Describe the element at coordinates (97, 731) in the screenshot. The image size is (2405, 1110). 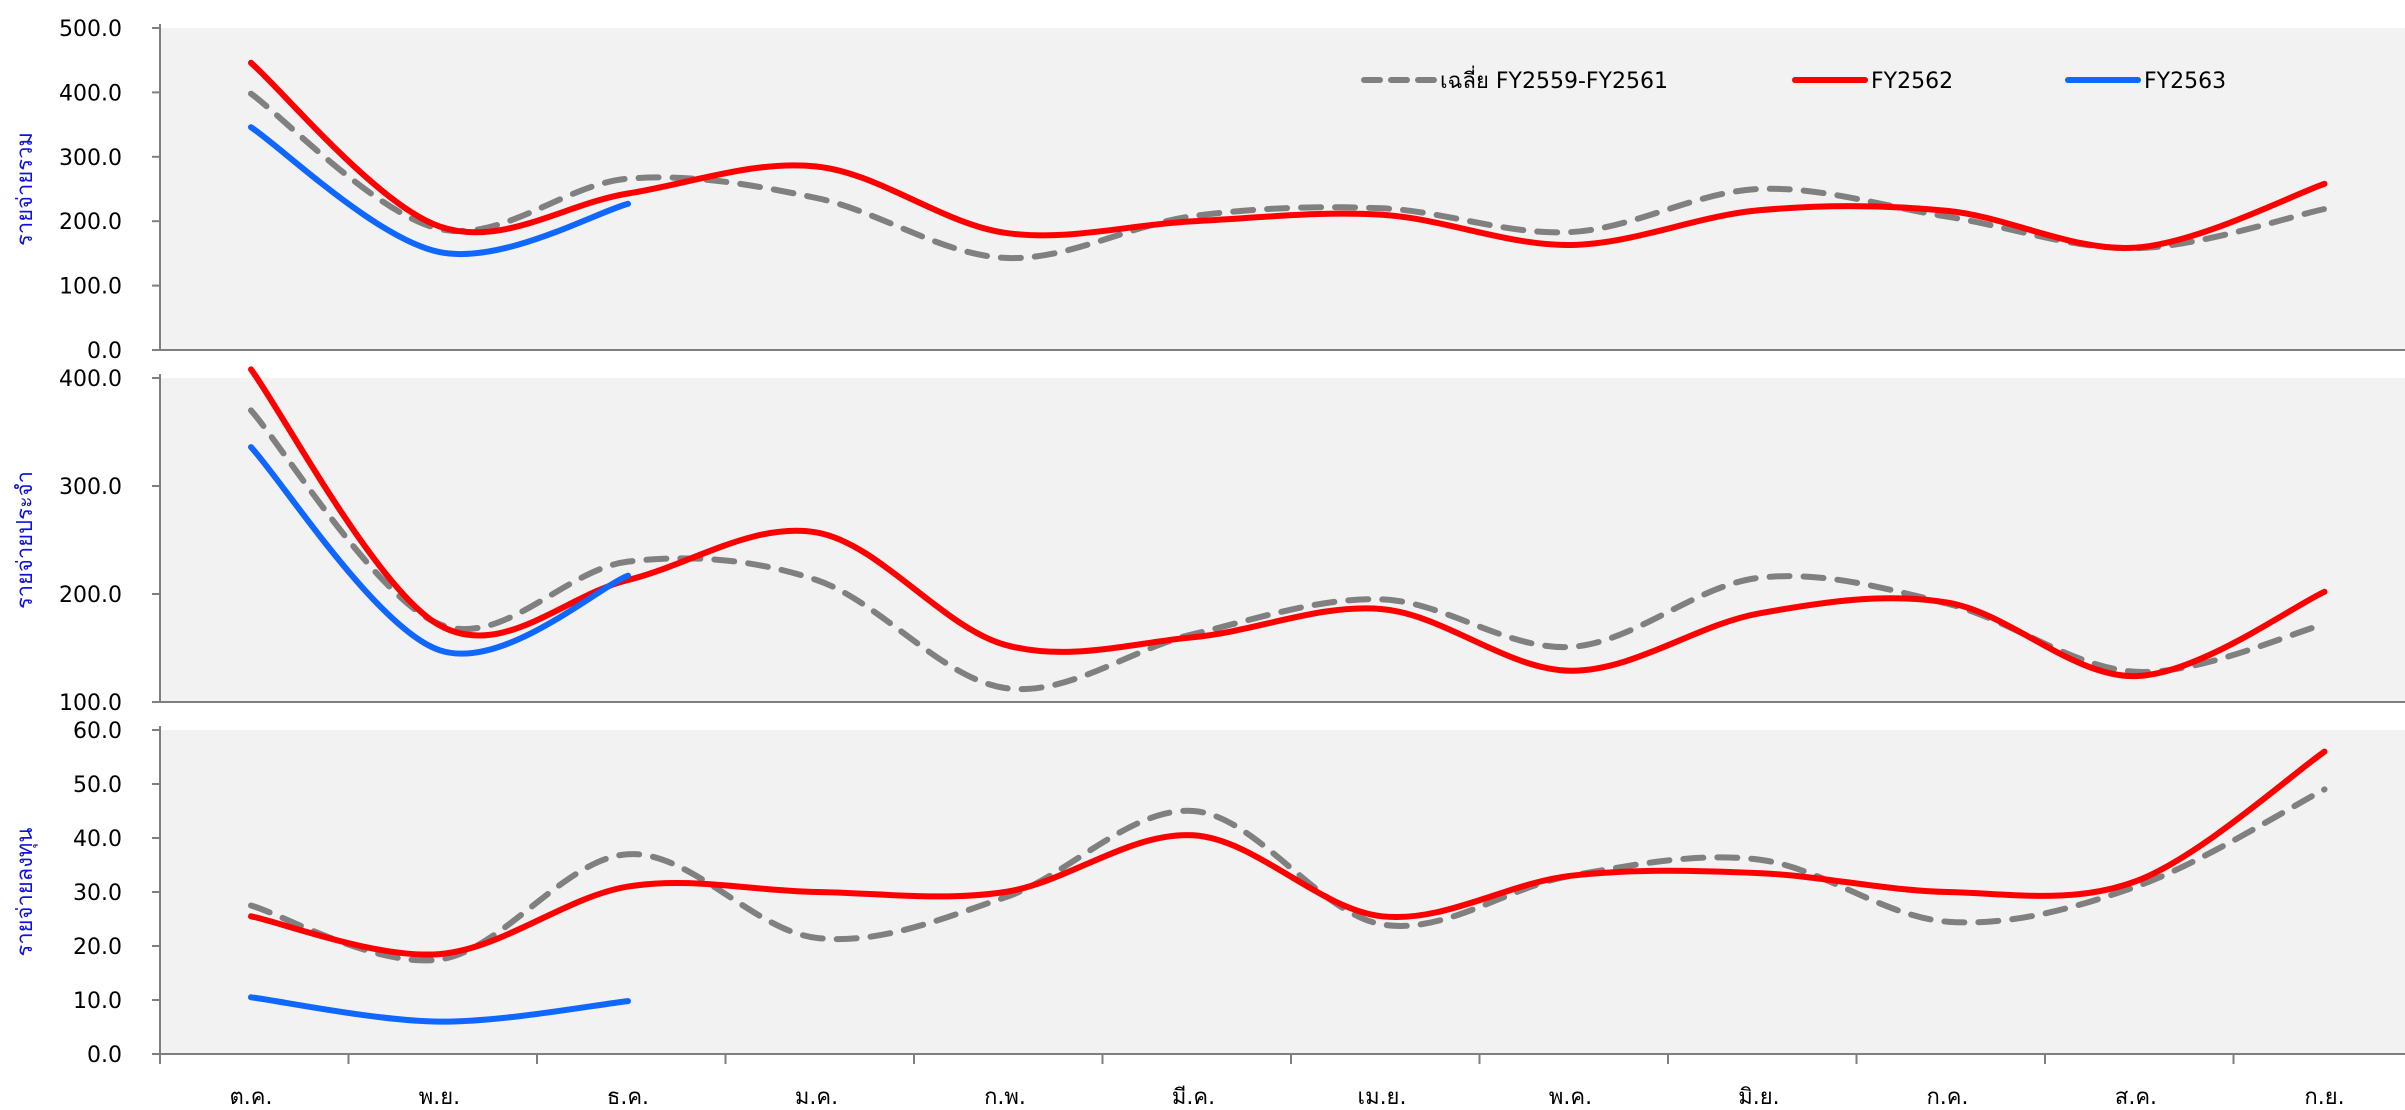
I see `y-tick-label: 60.0` at that location.